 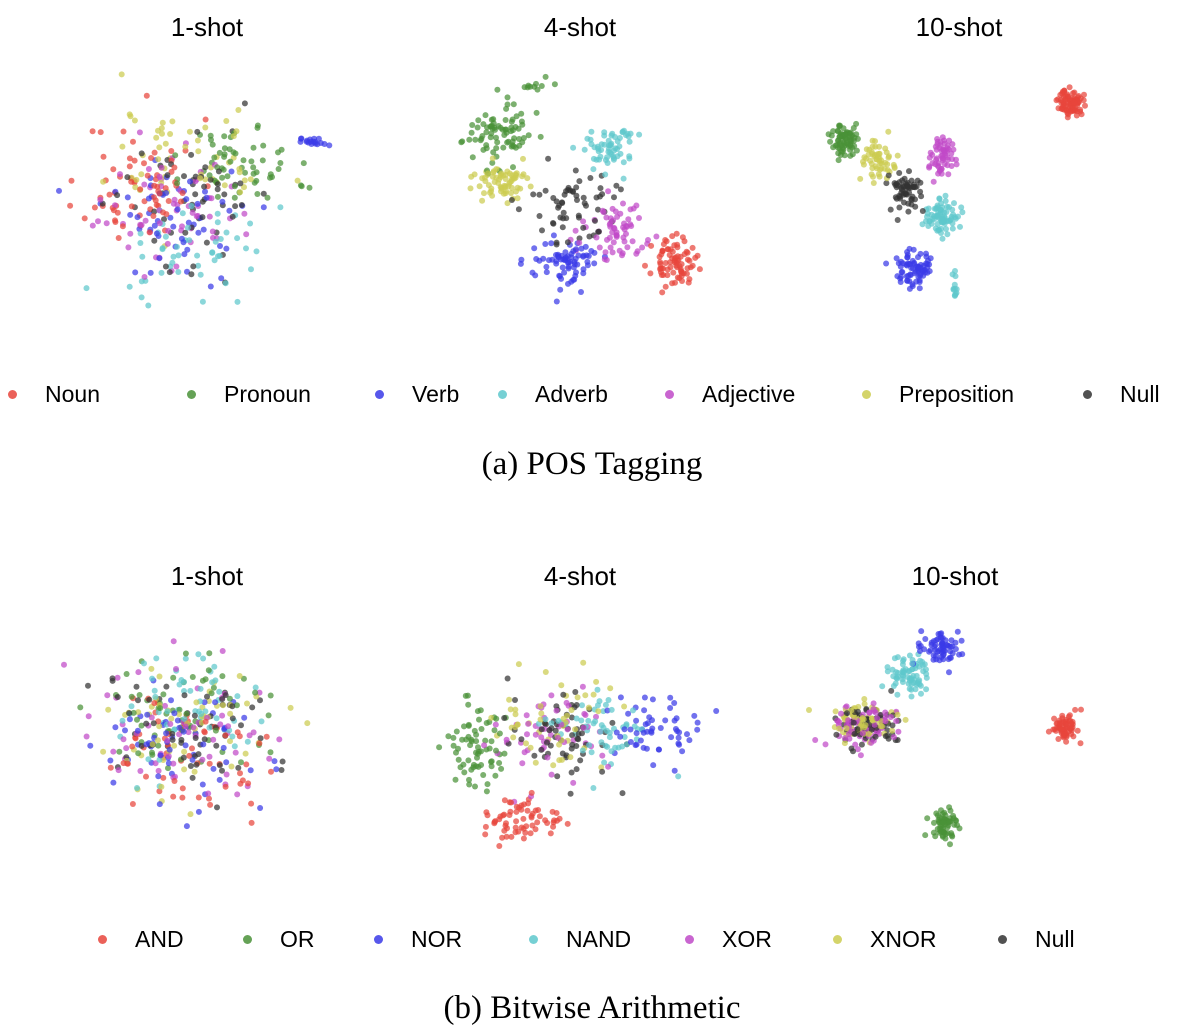 I want to click on panel-title-a-10shot: 10-shot, so click(x=959, y=27).